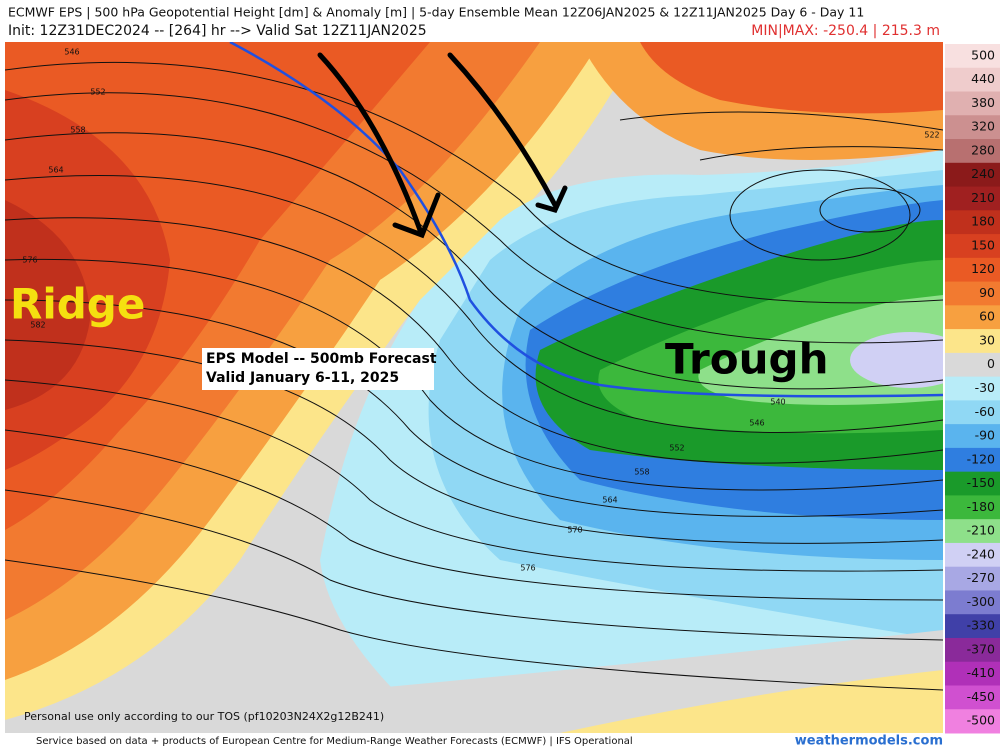 The width and height of the screenshot is (1000, 754). What do you see at coordinates (987, 292) in the screenshot?
I see `colorbar-label: 90` at bounding box center [987, 292].